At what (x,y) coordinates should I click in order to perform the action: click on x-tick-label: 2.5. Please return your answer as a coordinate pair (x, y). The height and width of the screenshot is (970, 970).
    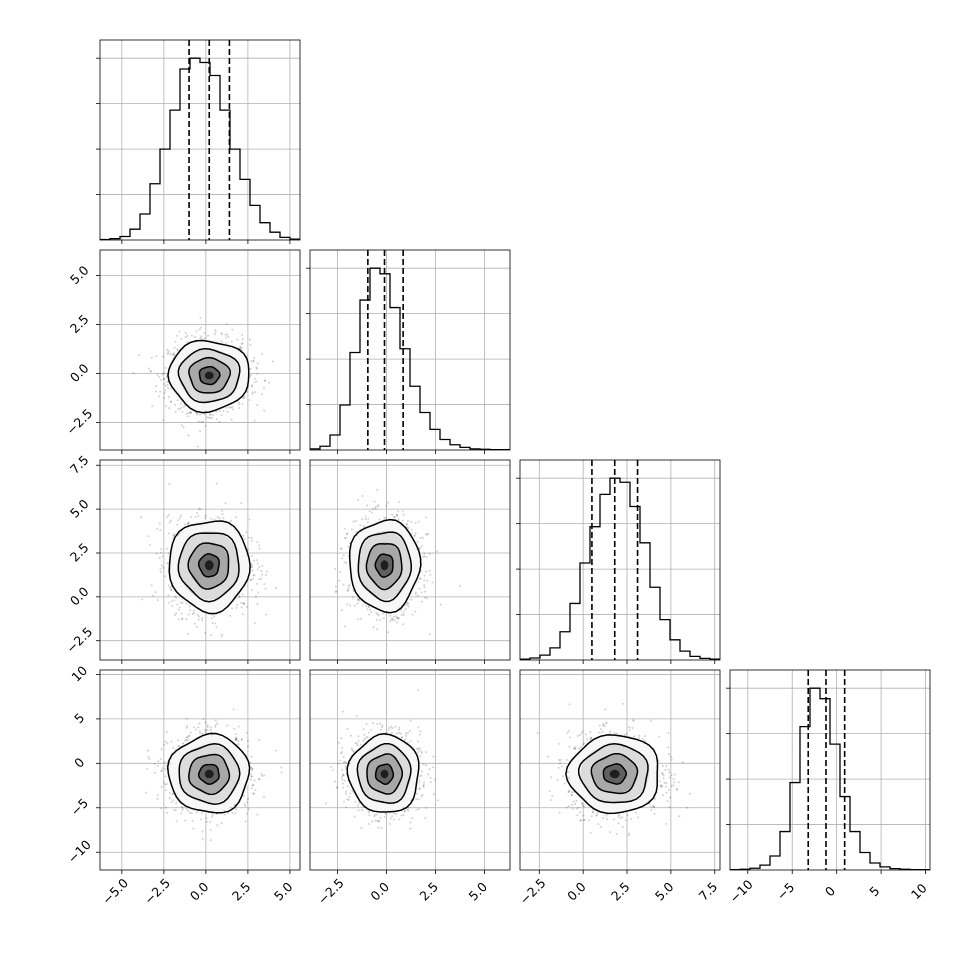
    Looking at the image, I should click on (620, 891).